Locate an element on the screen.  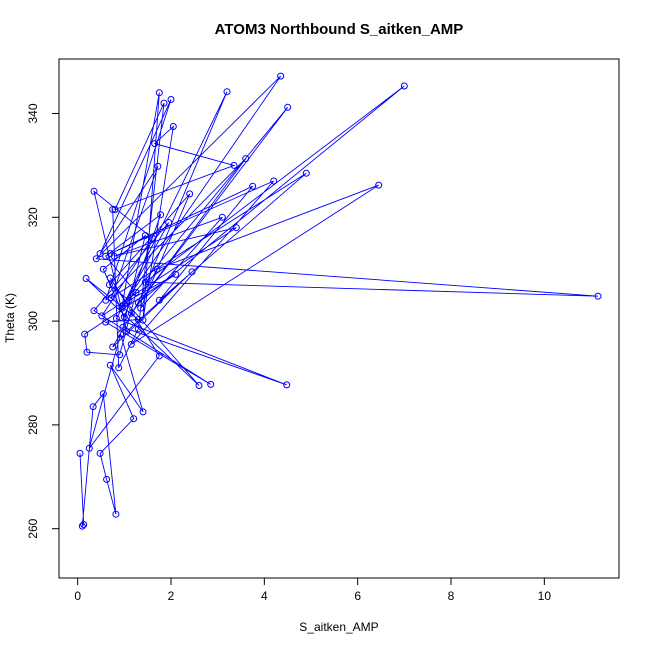
x-tick-label: 6 is located at coordinates (357, 596).